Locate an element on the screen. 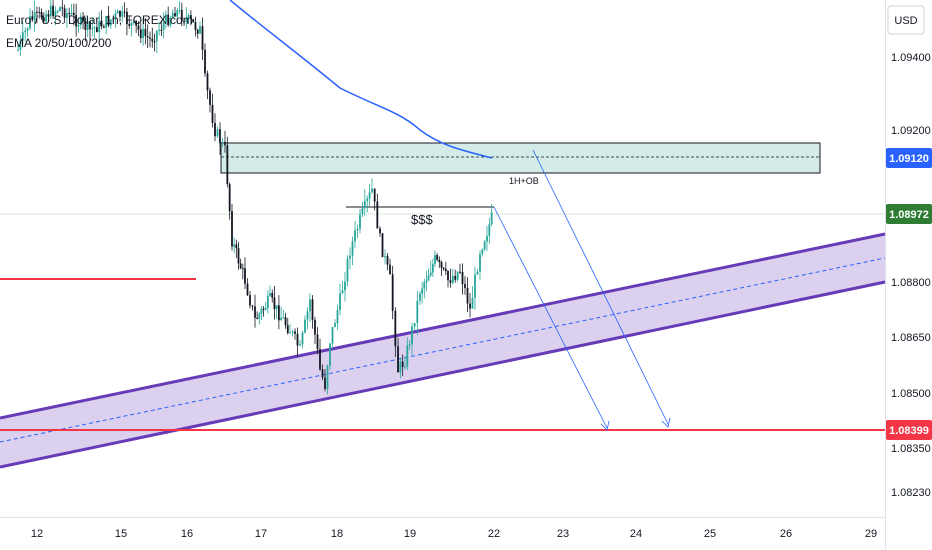 The image size is (932, 550). y-tick-label: 1.09400 is located at coordinates (911, 58).